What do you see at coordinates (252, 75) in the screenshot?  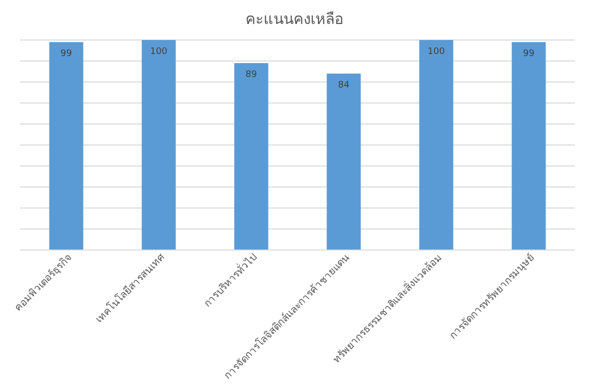 I see `data-label: 89` at bounding box center [252, 75].